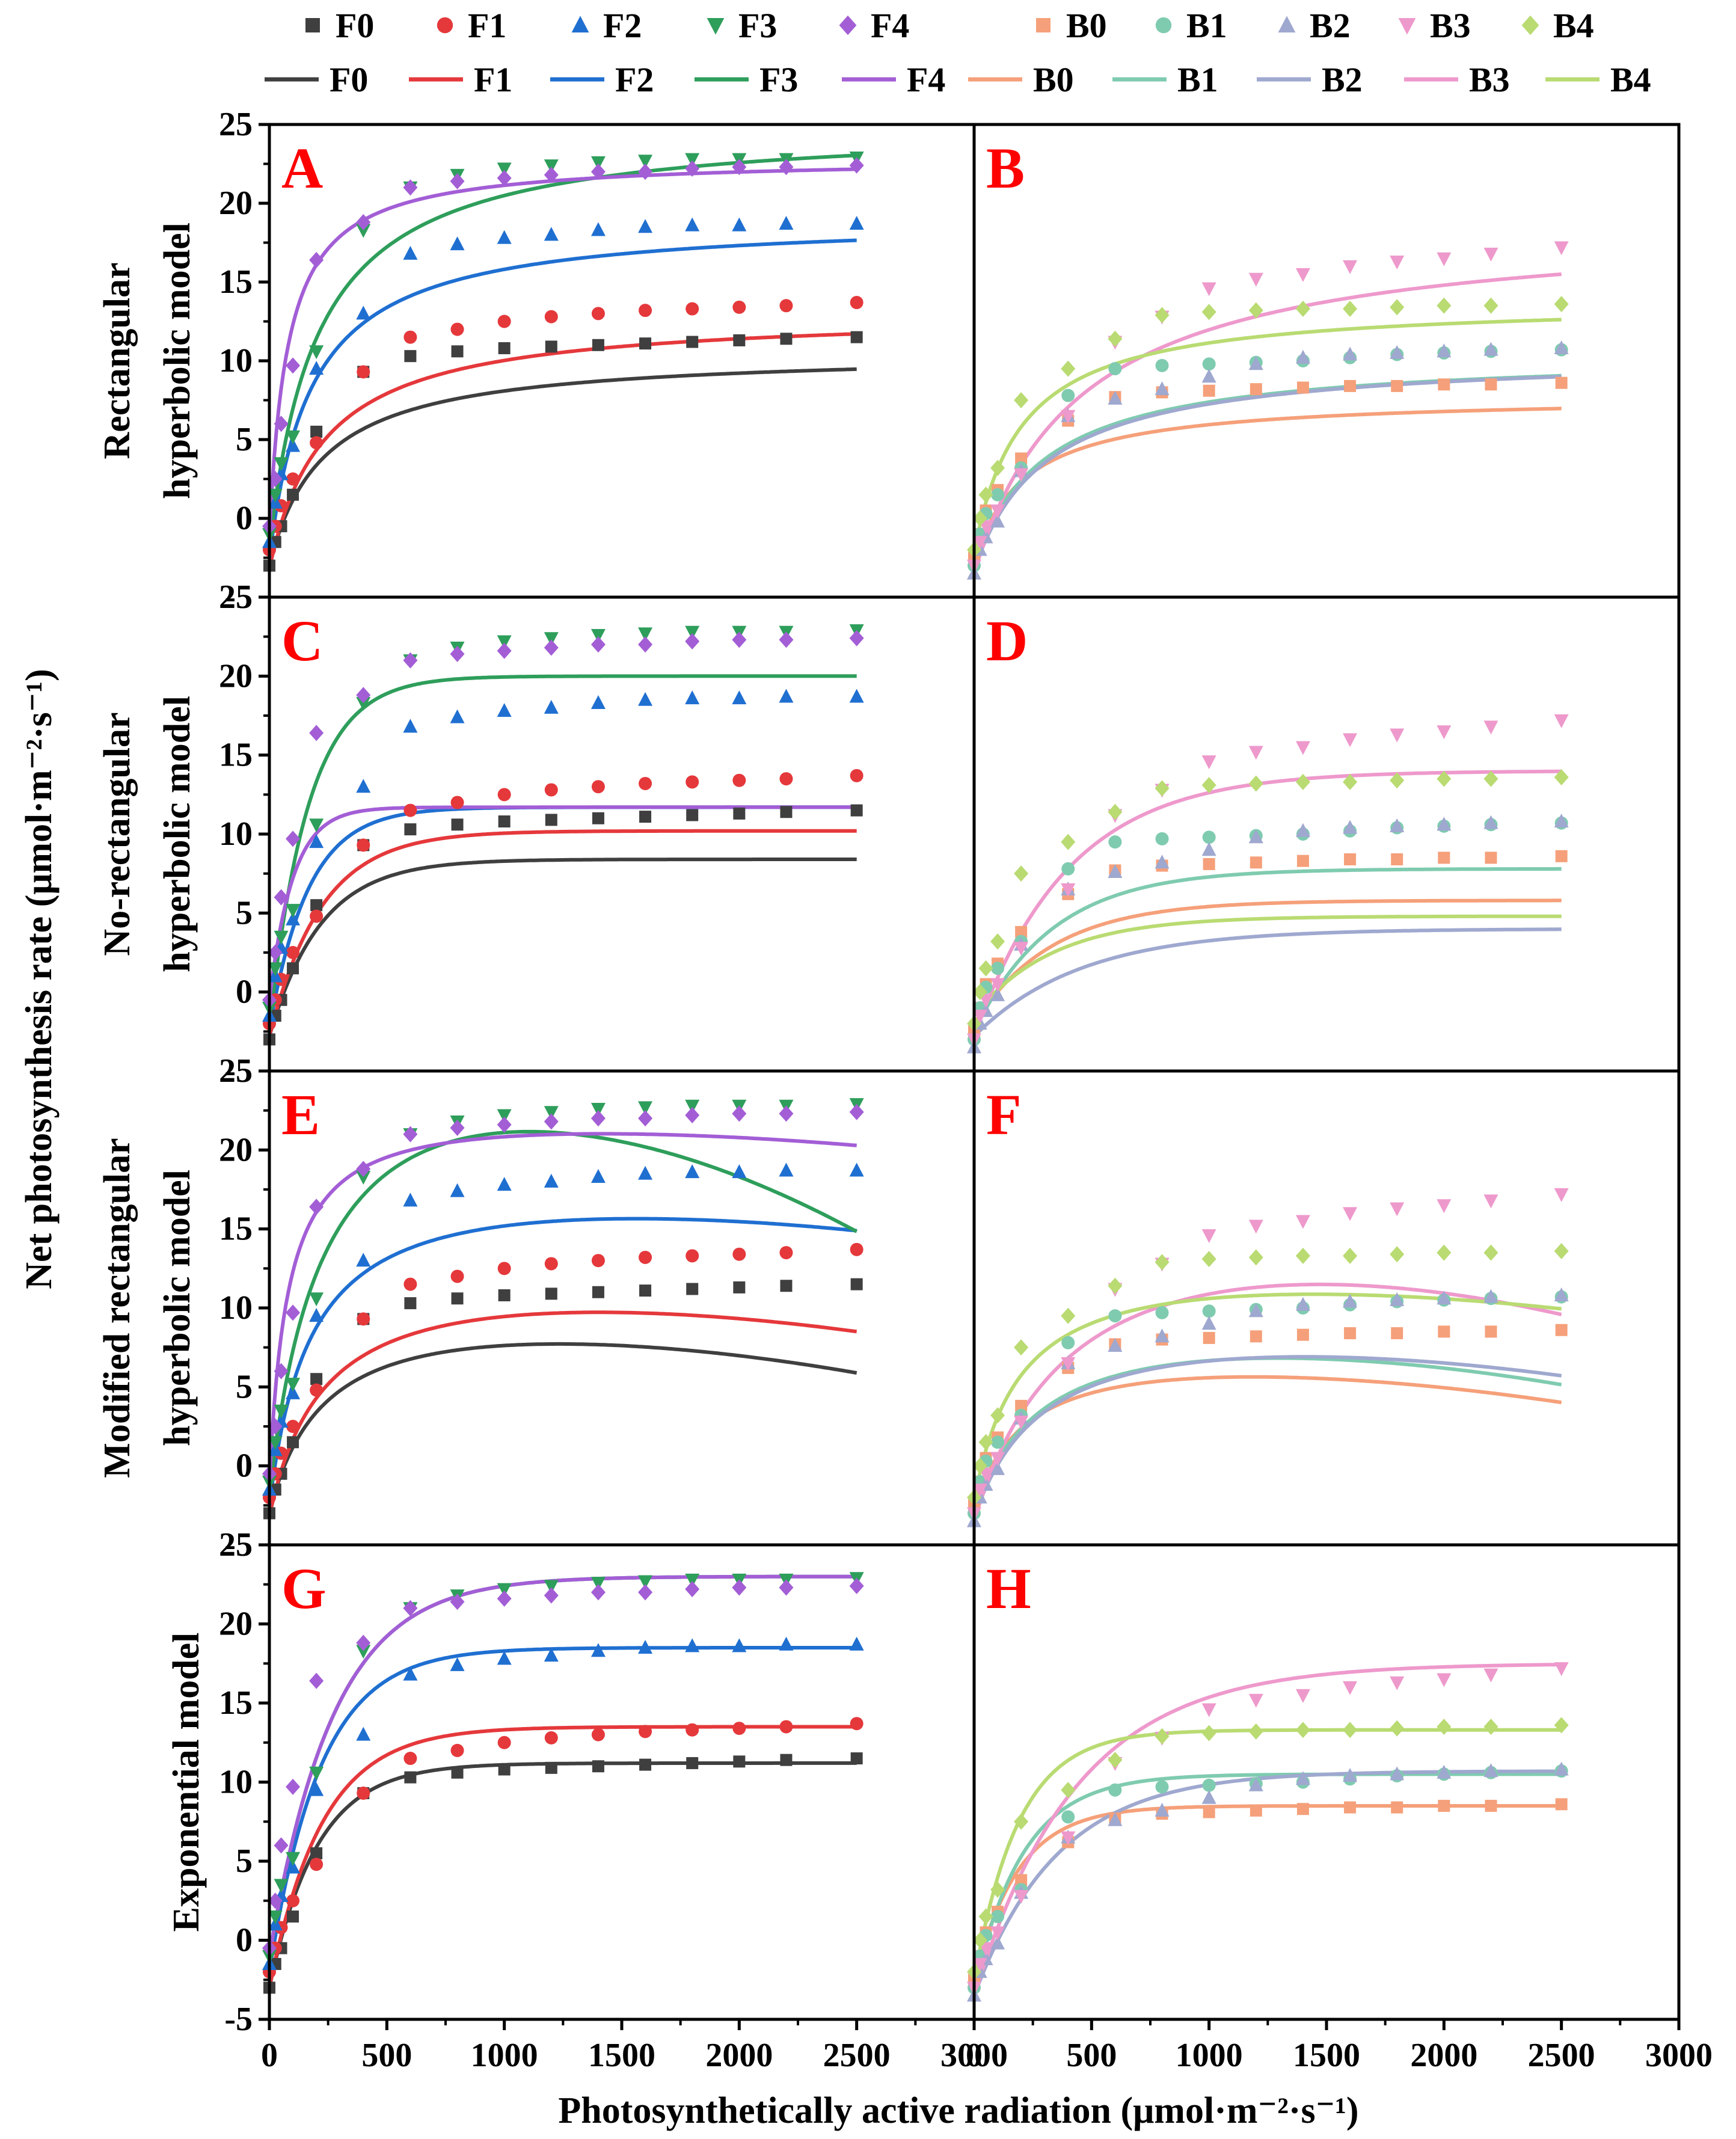  What do you see at coordinates (245, 912) in the screenshot?
I see `y-tick-label: 5` at bounding box center [245, 912].